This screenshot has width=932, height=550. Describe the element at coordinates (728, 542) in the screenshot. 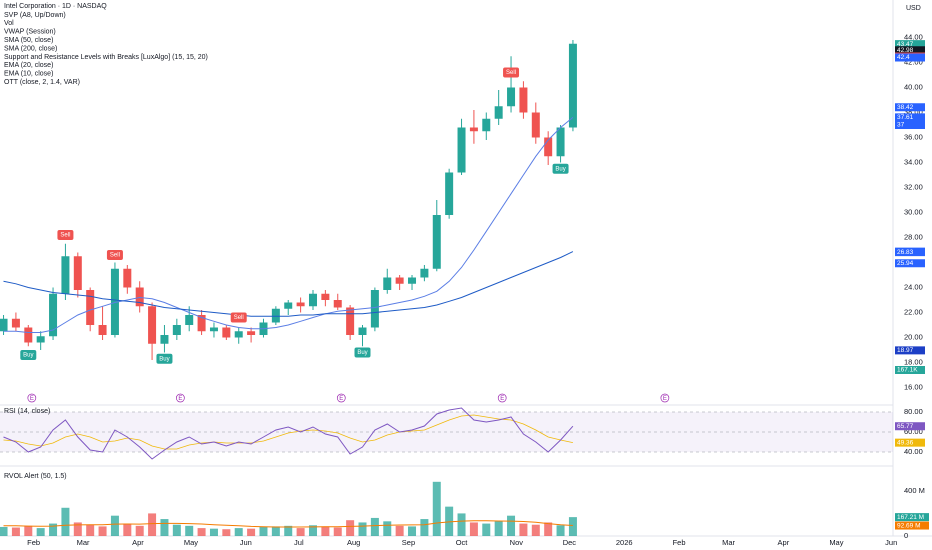

I see `x-tick-label: Mar` at that location.